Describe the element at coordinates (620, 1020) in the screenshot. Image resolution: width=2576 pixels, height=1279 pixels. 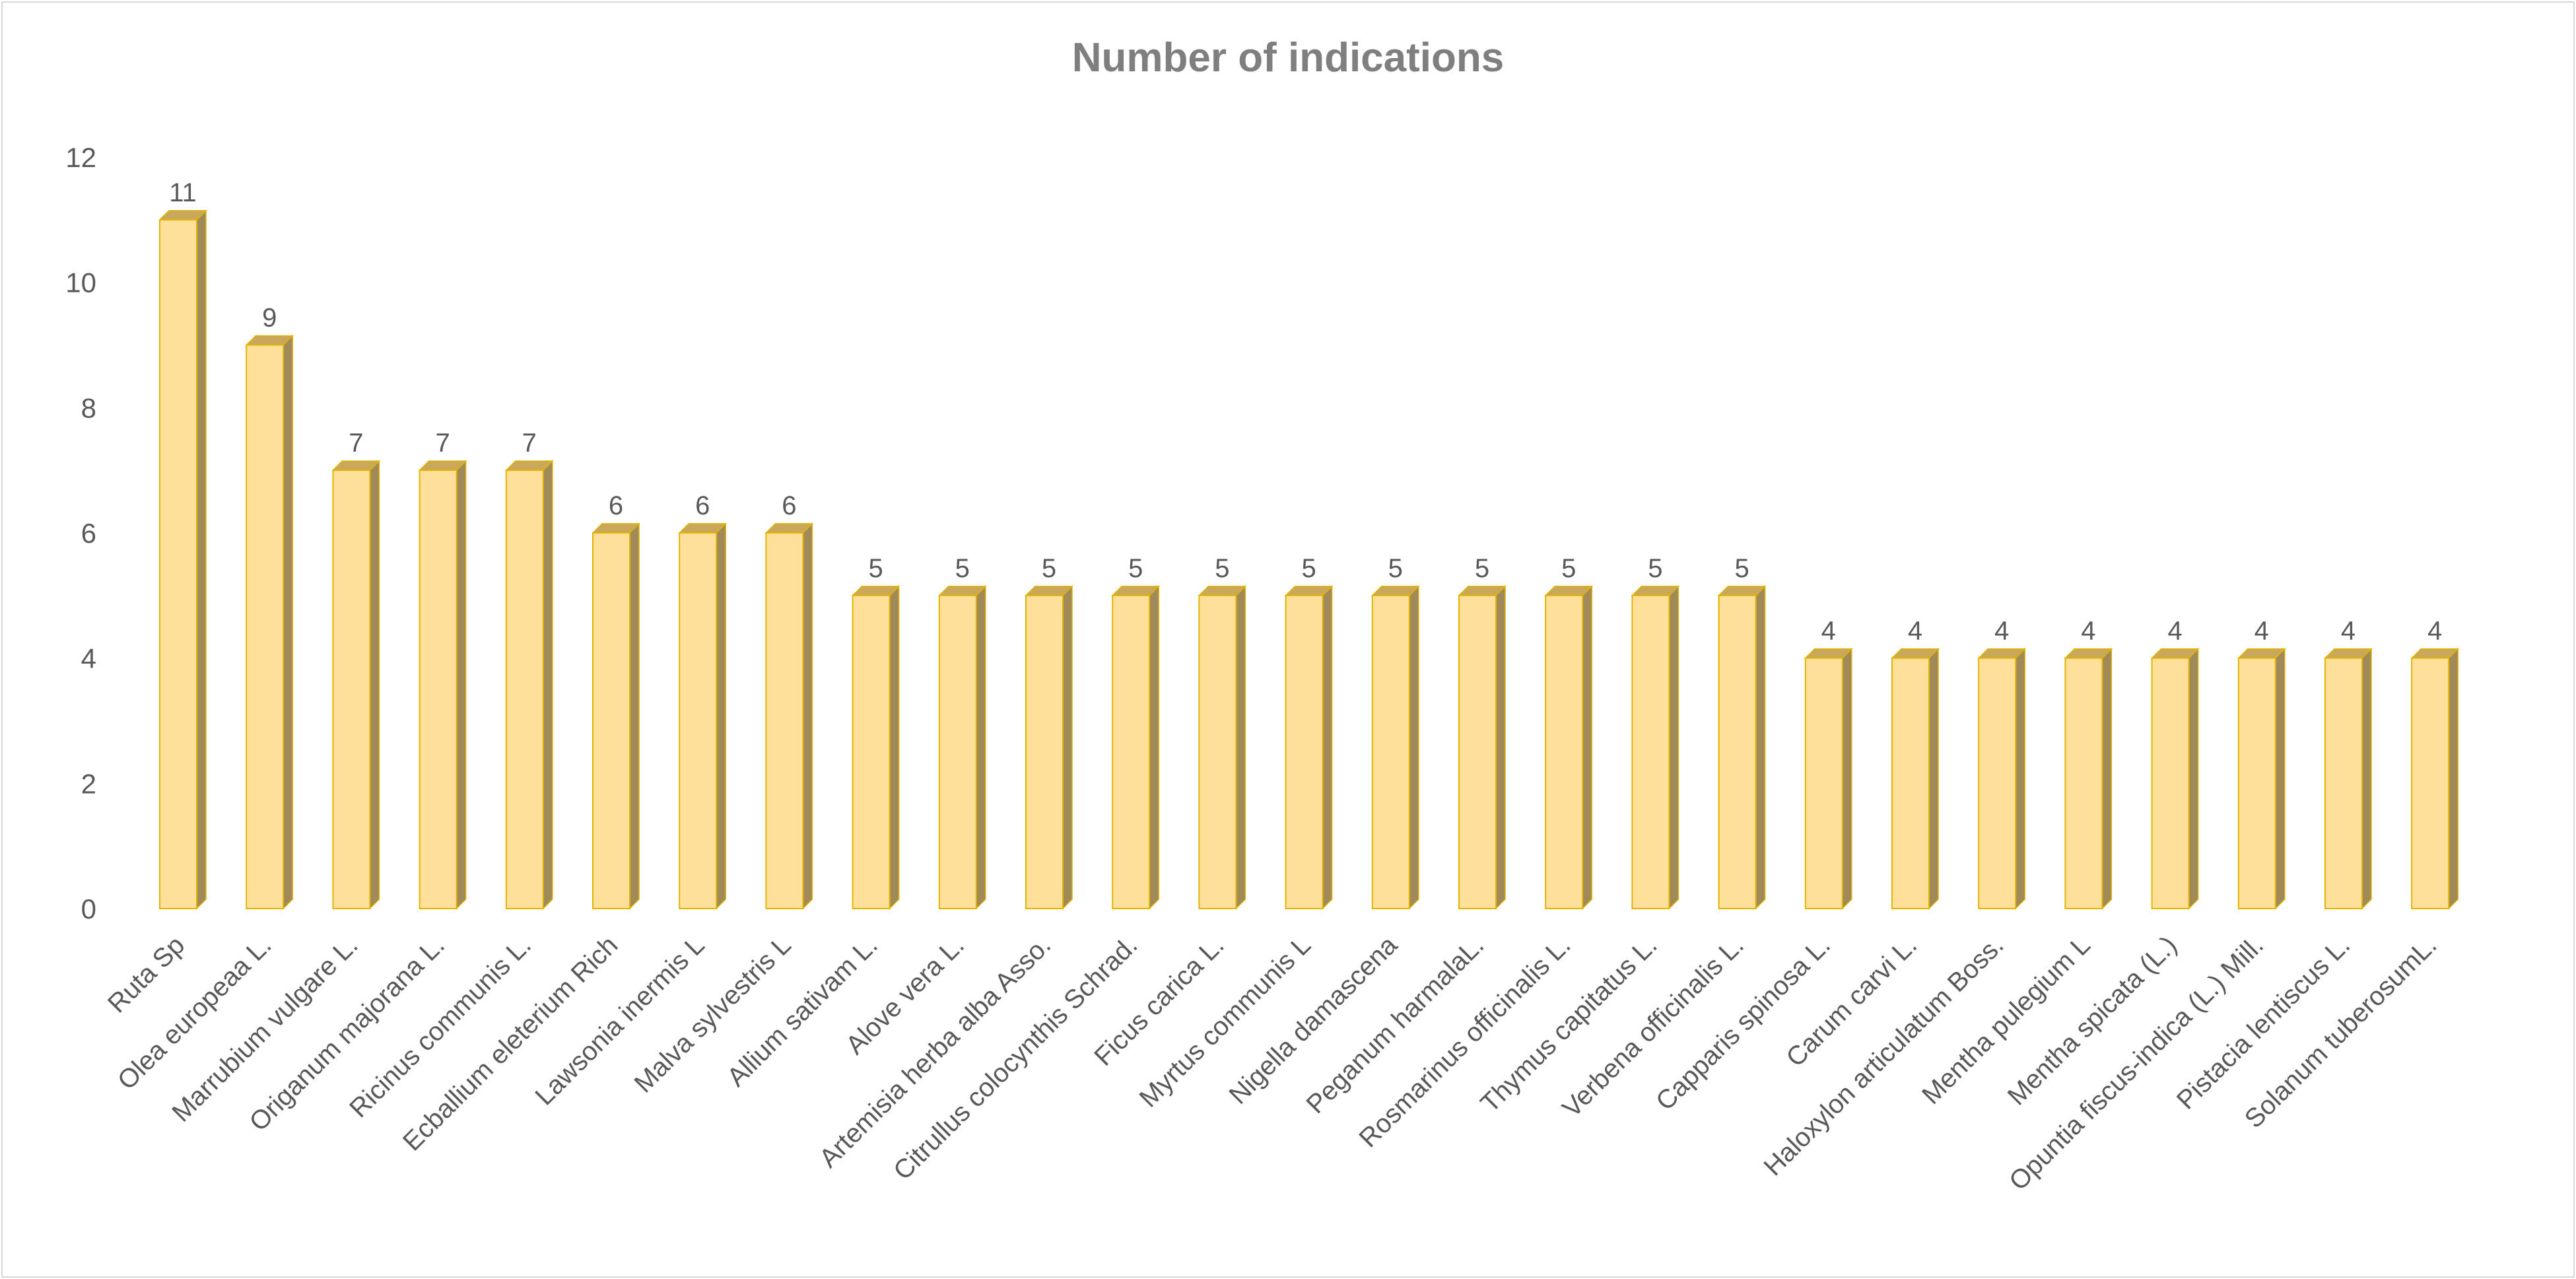
I see `x-tick-label: Lawsonia inermis L` at that location.